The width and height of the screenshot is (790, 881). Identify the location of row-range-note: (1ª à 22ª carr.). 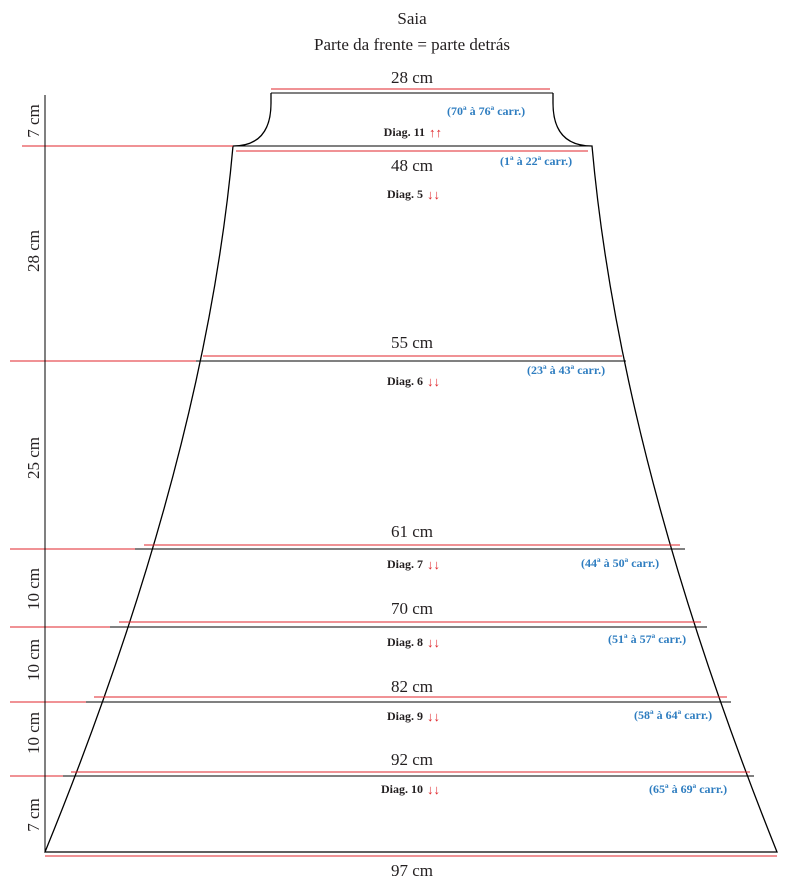
(536, 161).